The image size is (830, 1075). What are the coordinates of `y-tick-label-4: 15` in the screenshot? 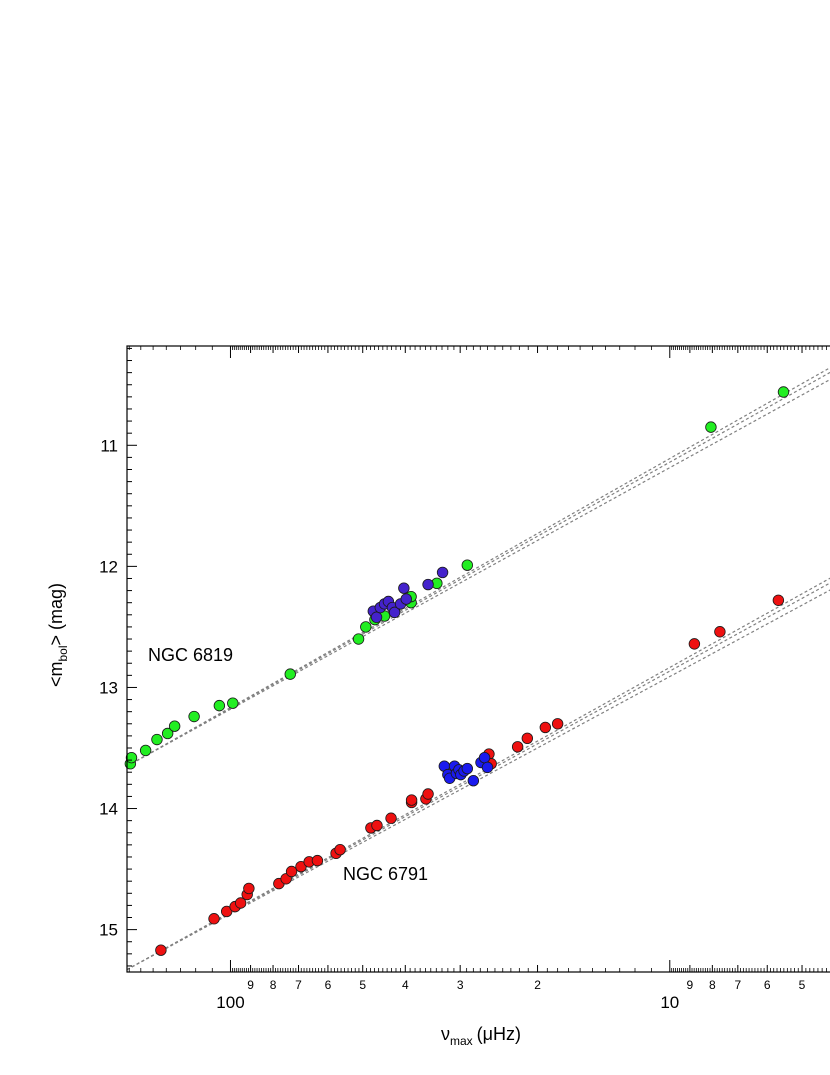 It's located at (108, 930).